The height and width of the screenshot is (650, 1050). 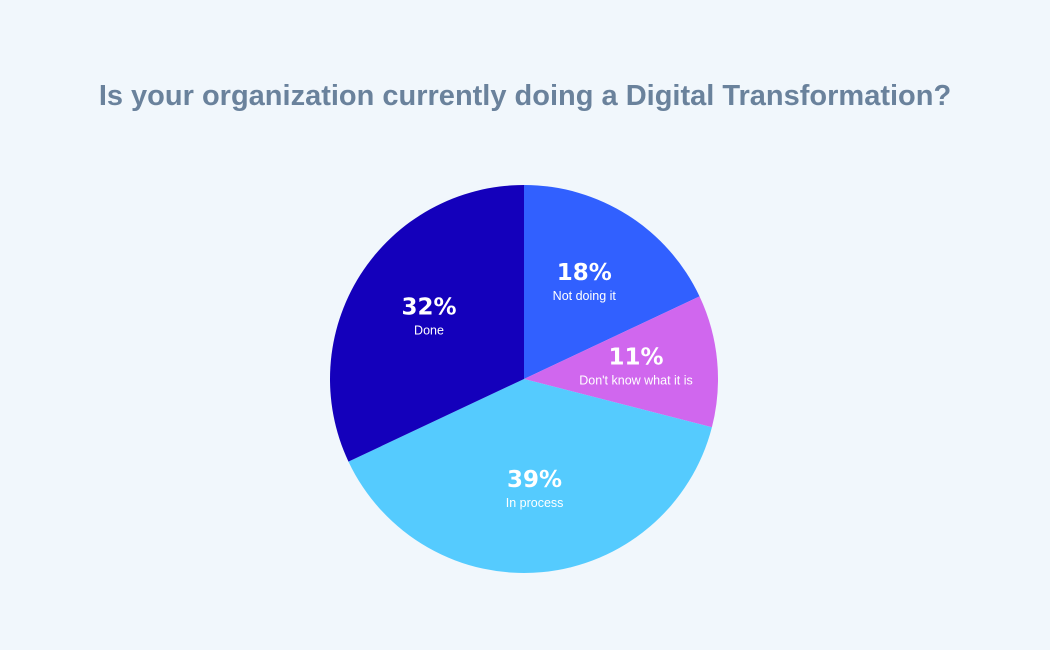 I want to click on pie-slice-not-doing-it, so click(x=612, y=282).